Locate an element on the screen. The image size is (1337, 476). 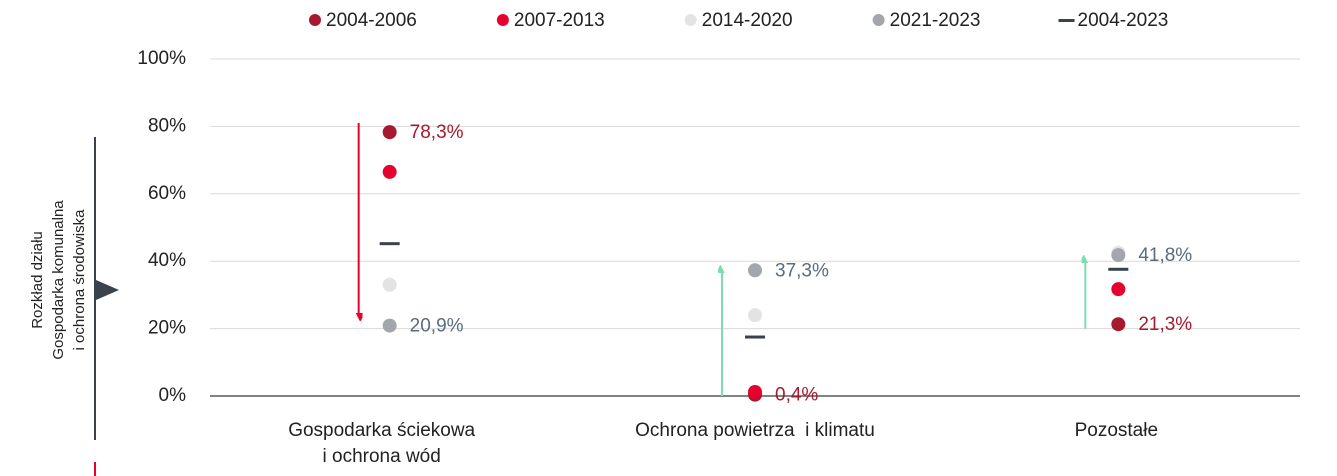
data-label: 0,4% is located at coordinates (796, 395).